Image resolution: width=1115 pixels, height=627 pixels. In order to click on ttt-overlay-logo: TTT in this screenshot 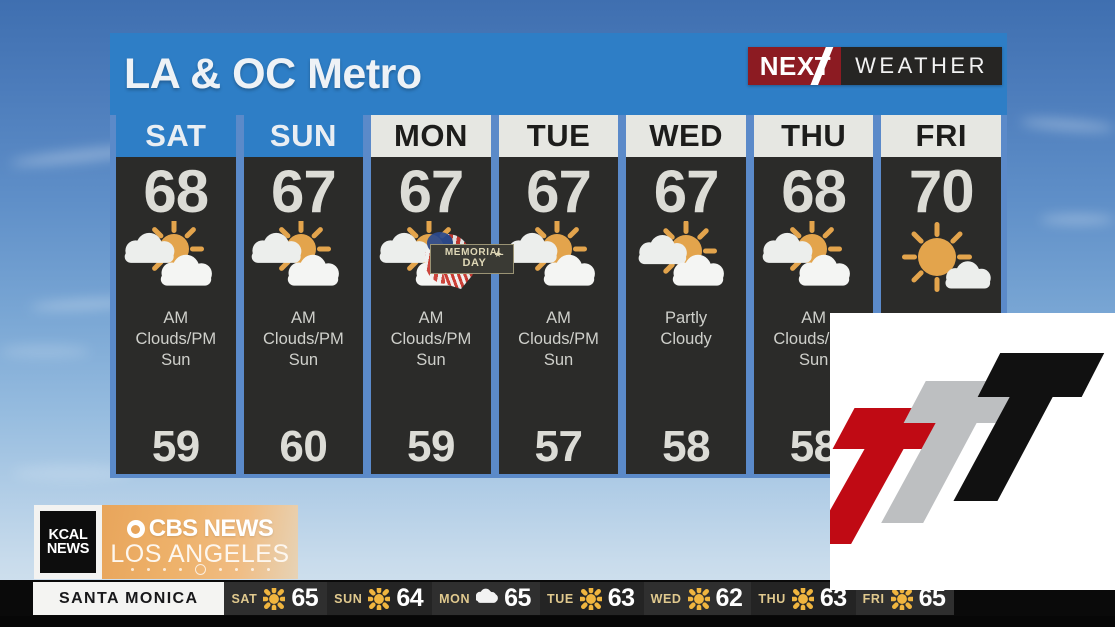, I will do `click(972, 451)`.